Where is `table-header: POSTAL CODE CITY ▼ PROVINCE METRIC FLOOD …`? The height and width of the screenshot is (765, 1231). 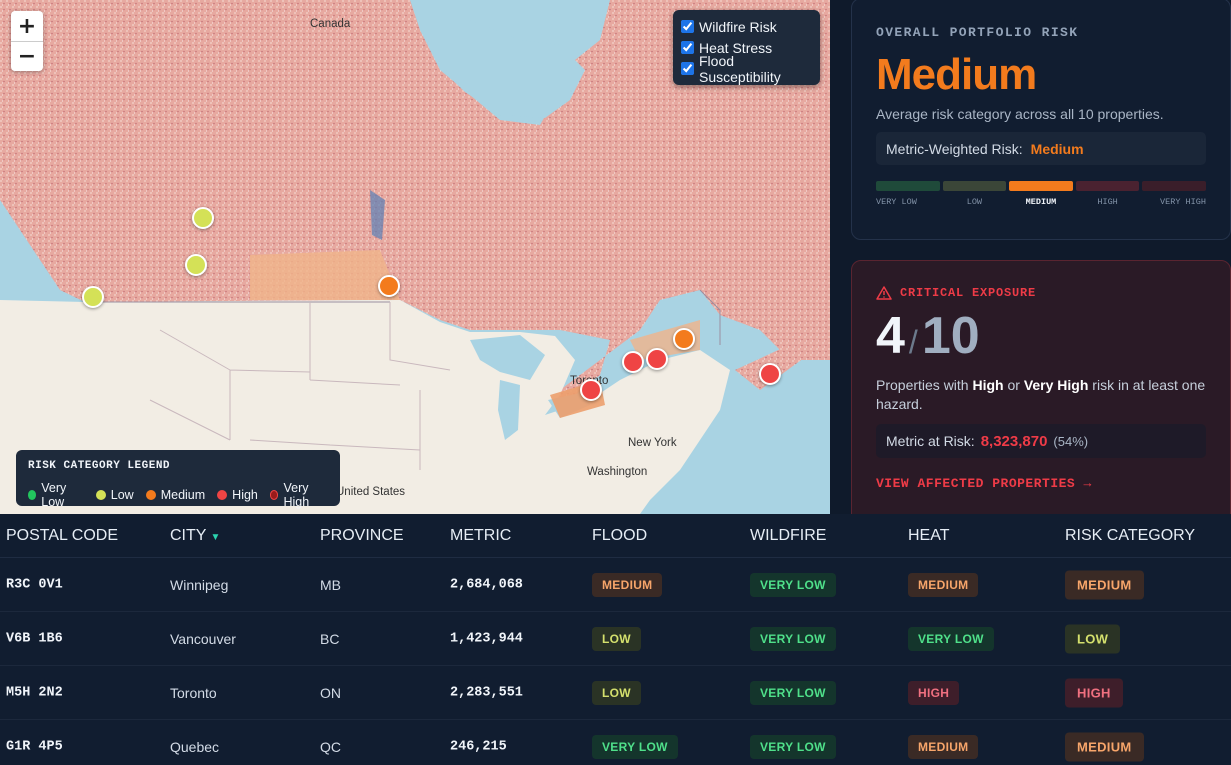 table-header: POSTAL CODE CITY ▼ PROVINCE METRIC FLOOD … is located at coordinates (615, 536).